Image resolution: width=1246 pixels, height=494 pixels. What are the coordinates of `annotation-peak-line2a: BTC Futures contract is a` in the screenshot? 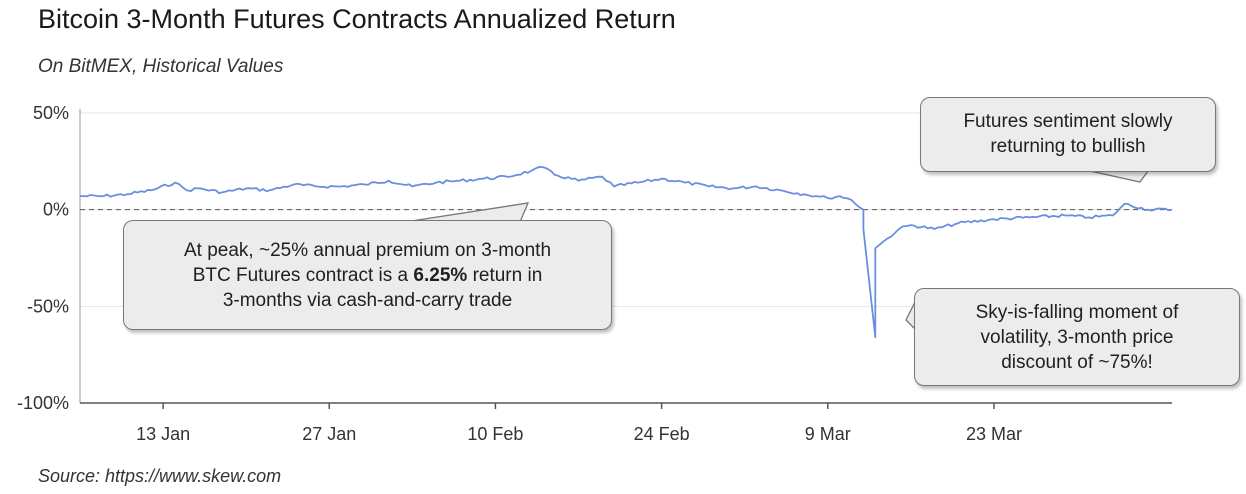 It's located at (300, 275).